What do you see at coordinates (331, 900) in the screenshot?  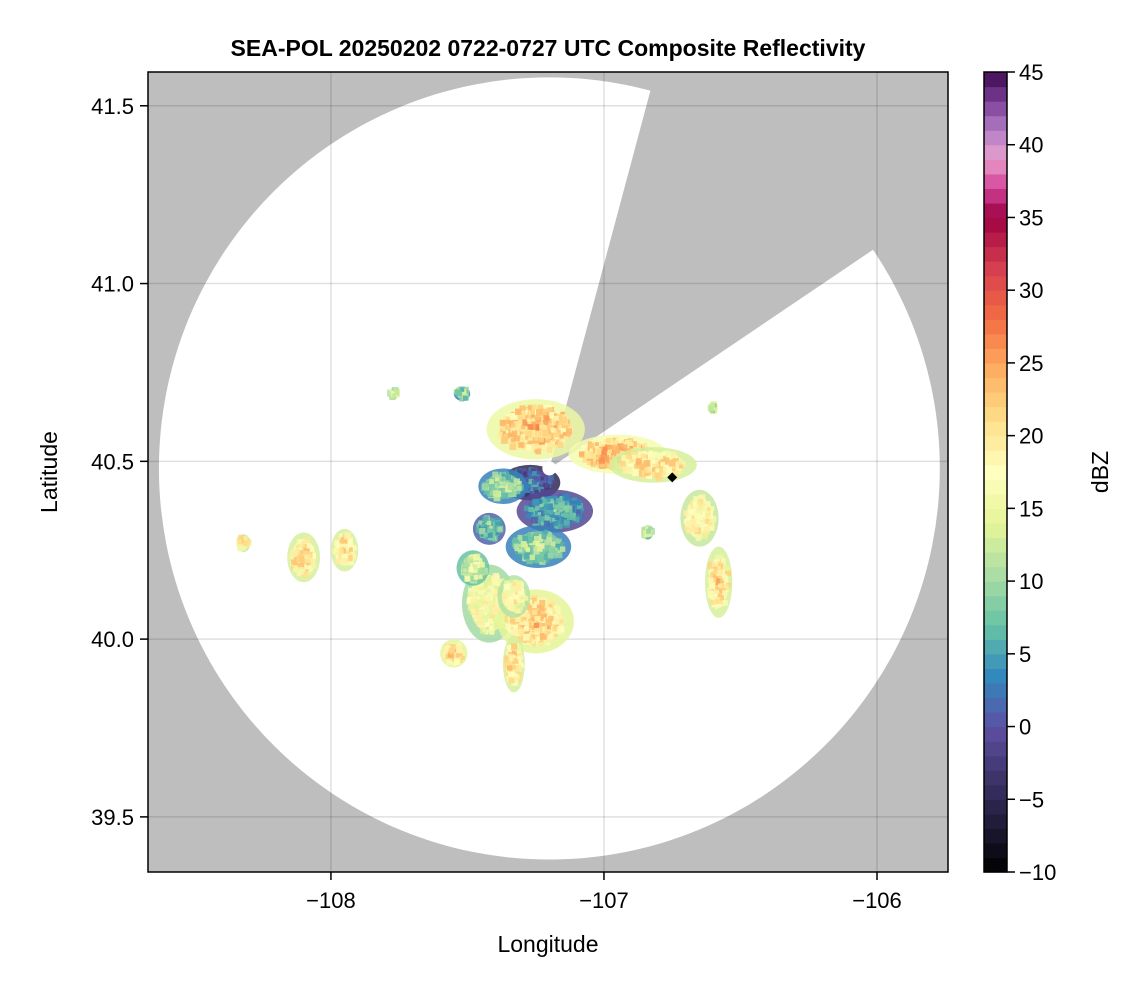 I see `x-tick-label: −108` at bounding box center [331, 900].